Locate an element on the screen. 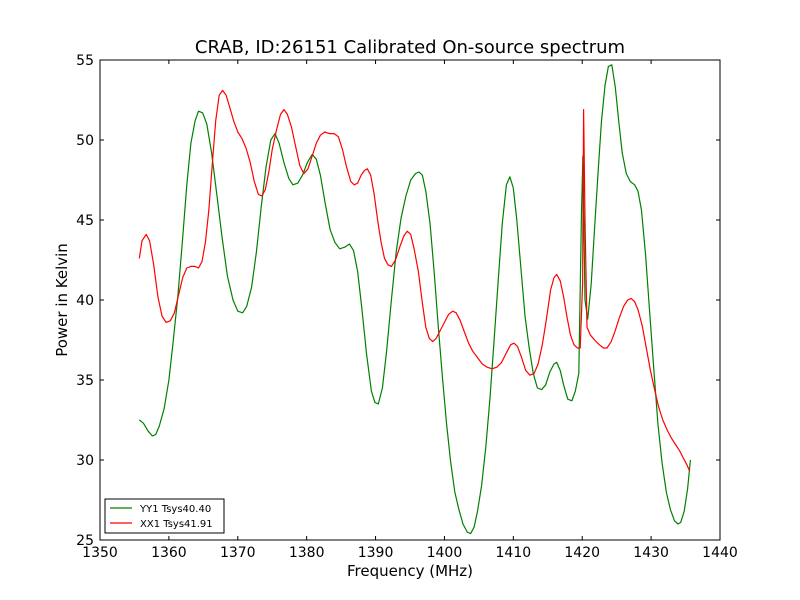 This screenshot has width=800, height=600. y-tick-label: 50 is located at coordinates (85, 141).